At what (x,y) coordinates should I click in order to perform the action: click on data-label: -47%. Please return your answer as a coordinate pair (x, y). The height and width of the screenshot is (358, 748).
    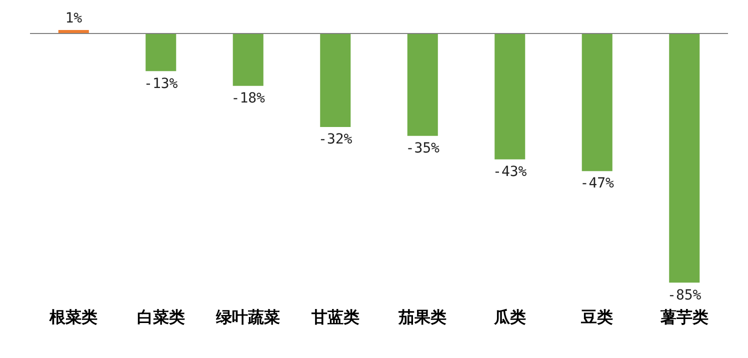
    Looking at the image, I should click on (597, 184).